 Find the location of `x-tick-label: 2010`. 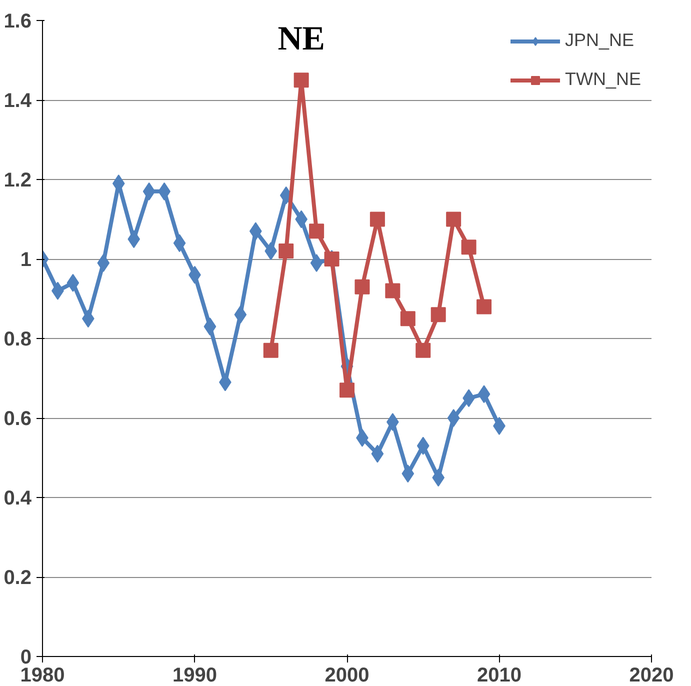

x-tick-label: 2010 is located at coordinates (499, 675).